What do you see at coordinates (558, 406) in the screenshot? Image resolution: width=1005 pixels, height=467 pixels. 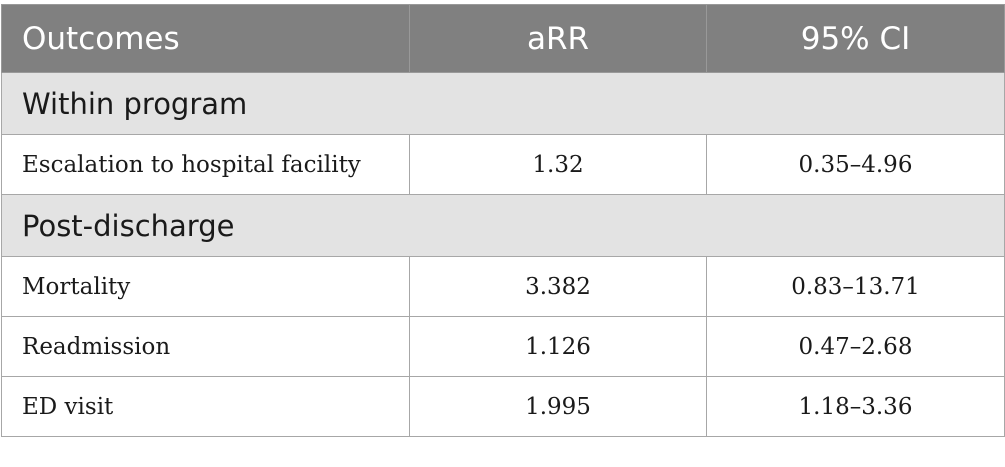 I see `arr-cell: 1.995` at bounding box center [558, 406].